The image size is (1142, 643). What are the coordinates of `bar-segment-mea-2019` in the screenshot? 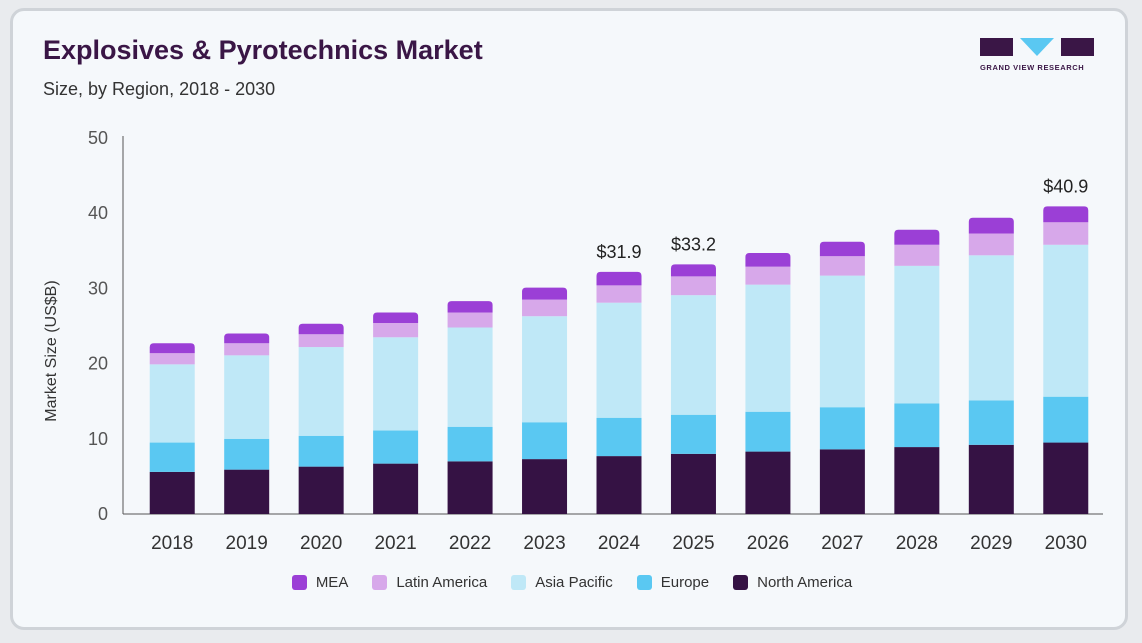 It's located at (247, 338).